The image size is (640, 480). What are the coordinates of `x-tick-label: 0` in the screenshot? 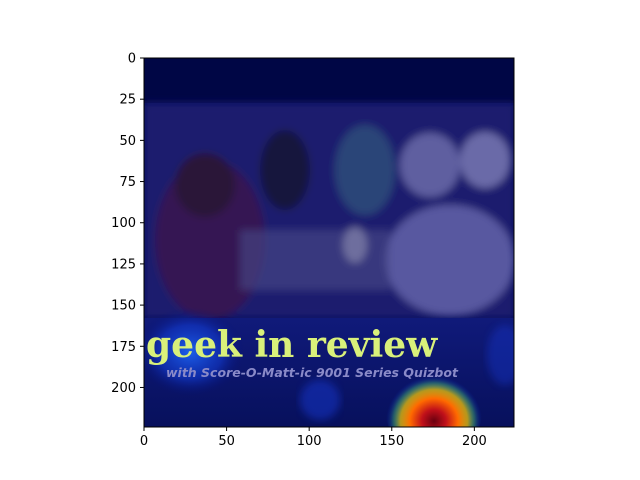 It's located at (144, 441).